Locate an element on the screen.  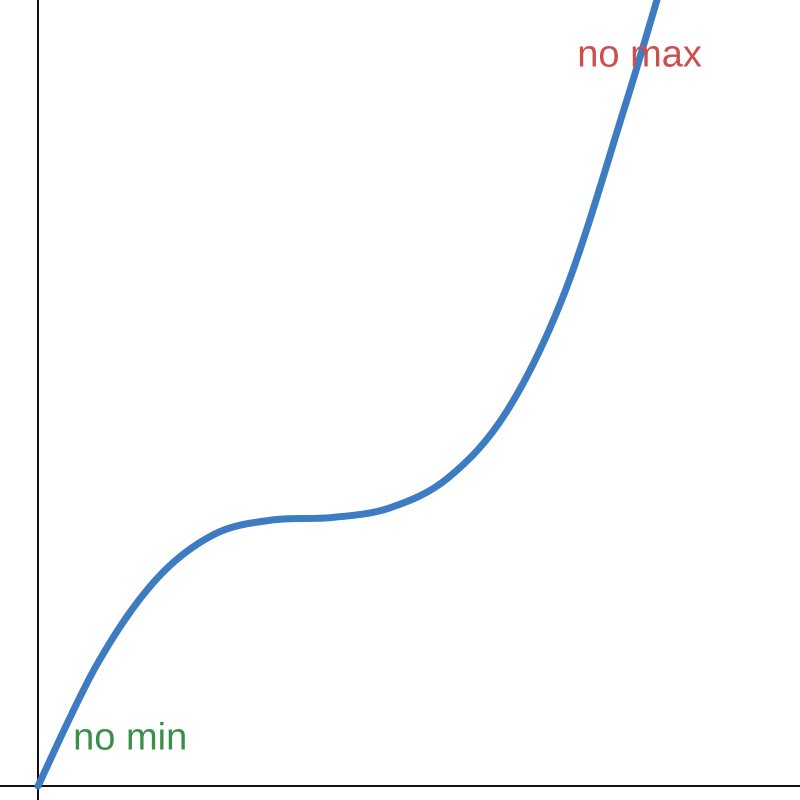
no-max-annotation: no max is located at coordinates (639, 55).